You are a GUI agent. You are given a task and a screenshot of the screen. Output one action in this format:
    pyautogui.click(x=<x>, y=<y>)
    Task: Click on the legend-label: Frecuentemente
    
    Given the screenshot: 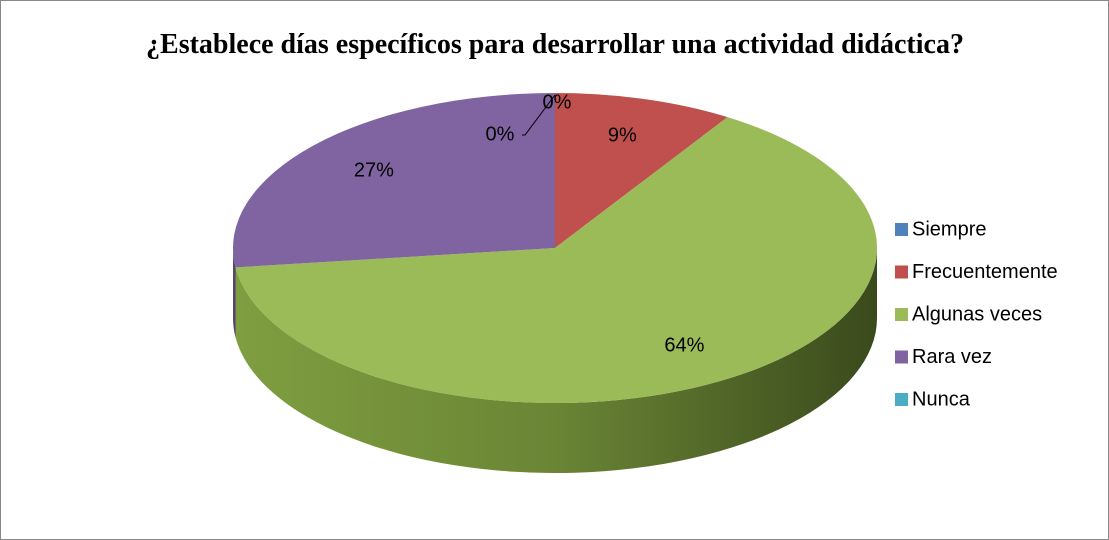 What is the action you would take?
    pyautogui.click(x=985, y=272)
    